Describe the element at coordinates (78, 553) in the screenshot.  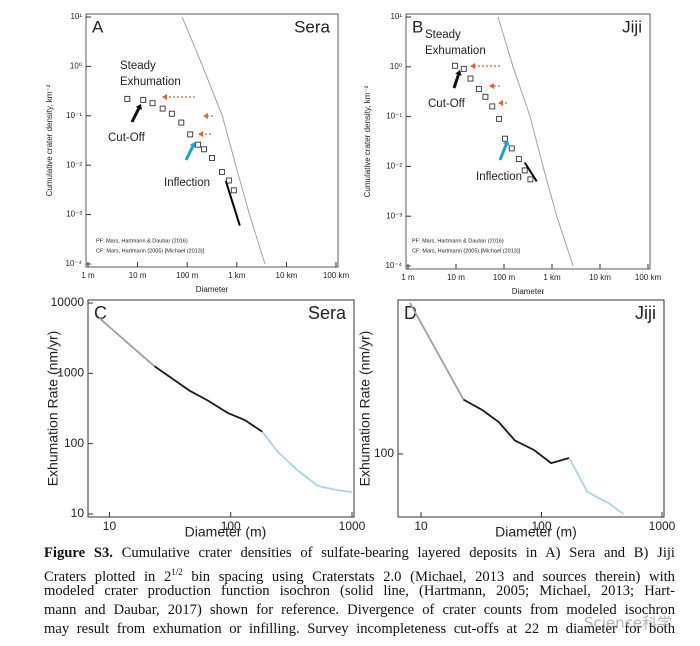
I see `caption-label: Figure S3.` at that location.